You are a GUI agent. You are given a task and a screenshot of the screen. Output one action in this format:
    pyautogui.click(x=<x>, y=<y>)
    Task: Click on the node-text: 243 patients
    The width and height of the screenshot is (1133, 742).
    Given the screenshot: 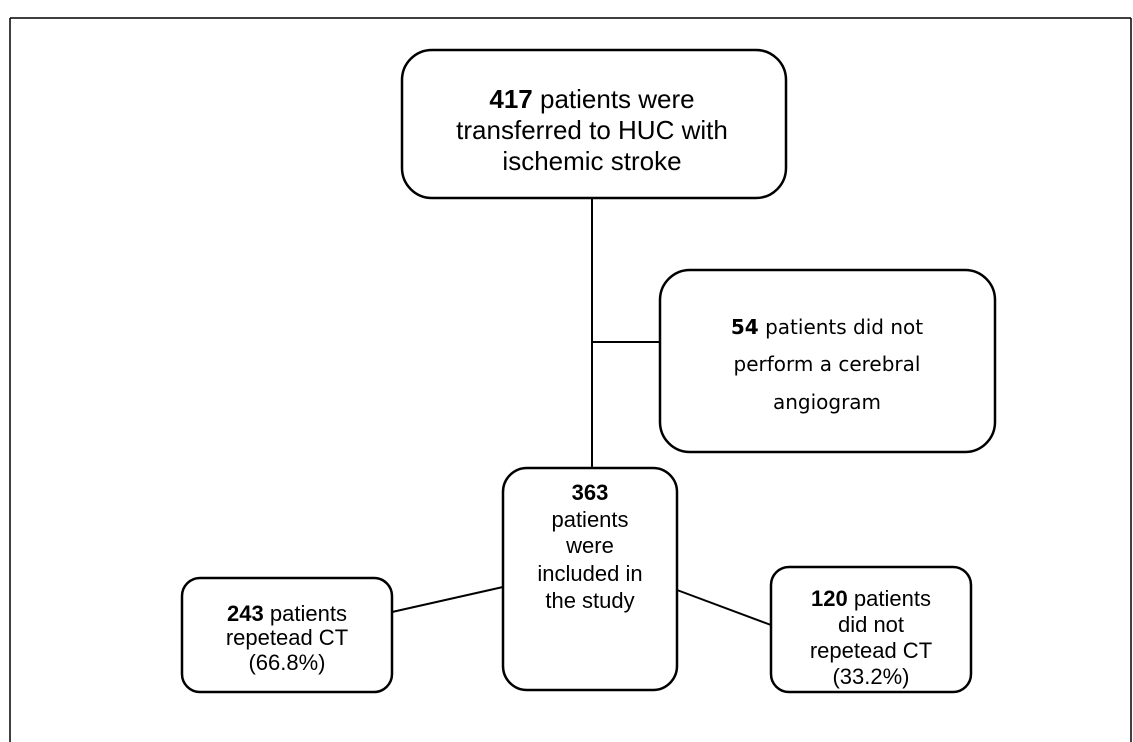 What is the action you would take?
    pyautogui.click(x=287, y=613)
    